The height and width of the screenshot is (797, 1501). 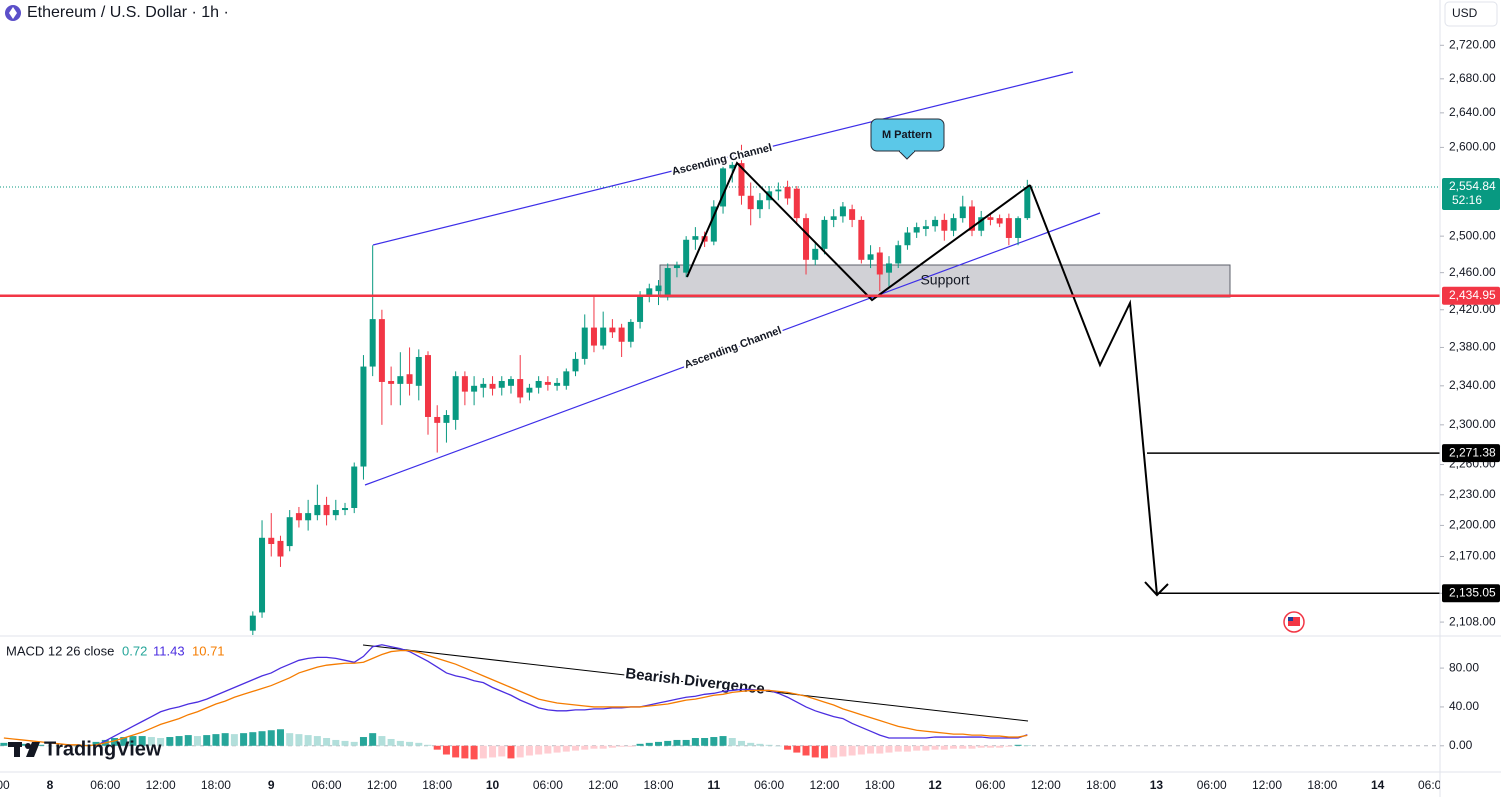 What do you see at coordinates (1472, 112) in the screenshot?
I see `y-tick-label: 2,640.00` at bounding box center [1472, 112].